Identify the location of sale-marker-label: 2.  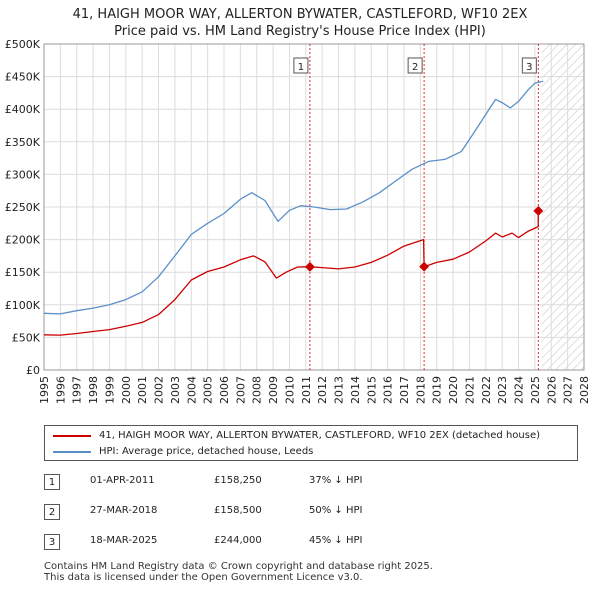
(415, 67).